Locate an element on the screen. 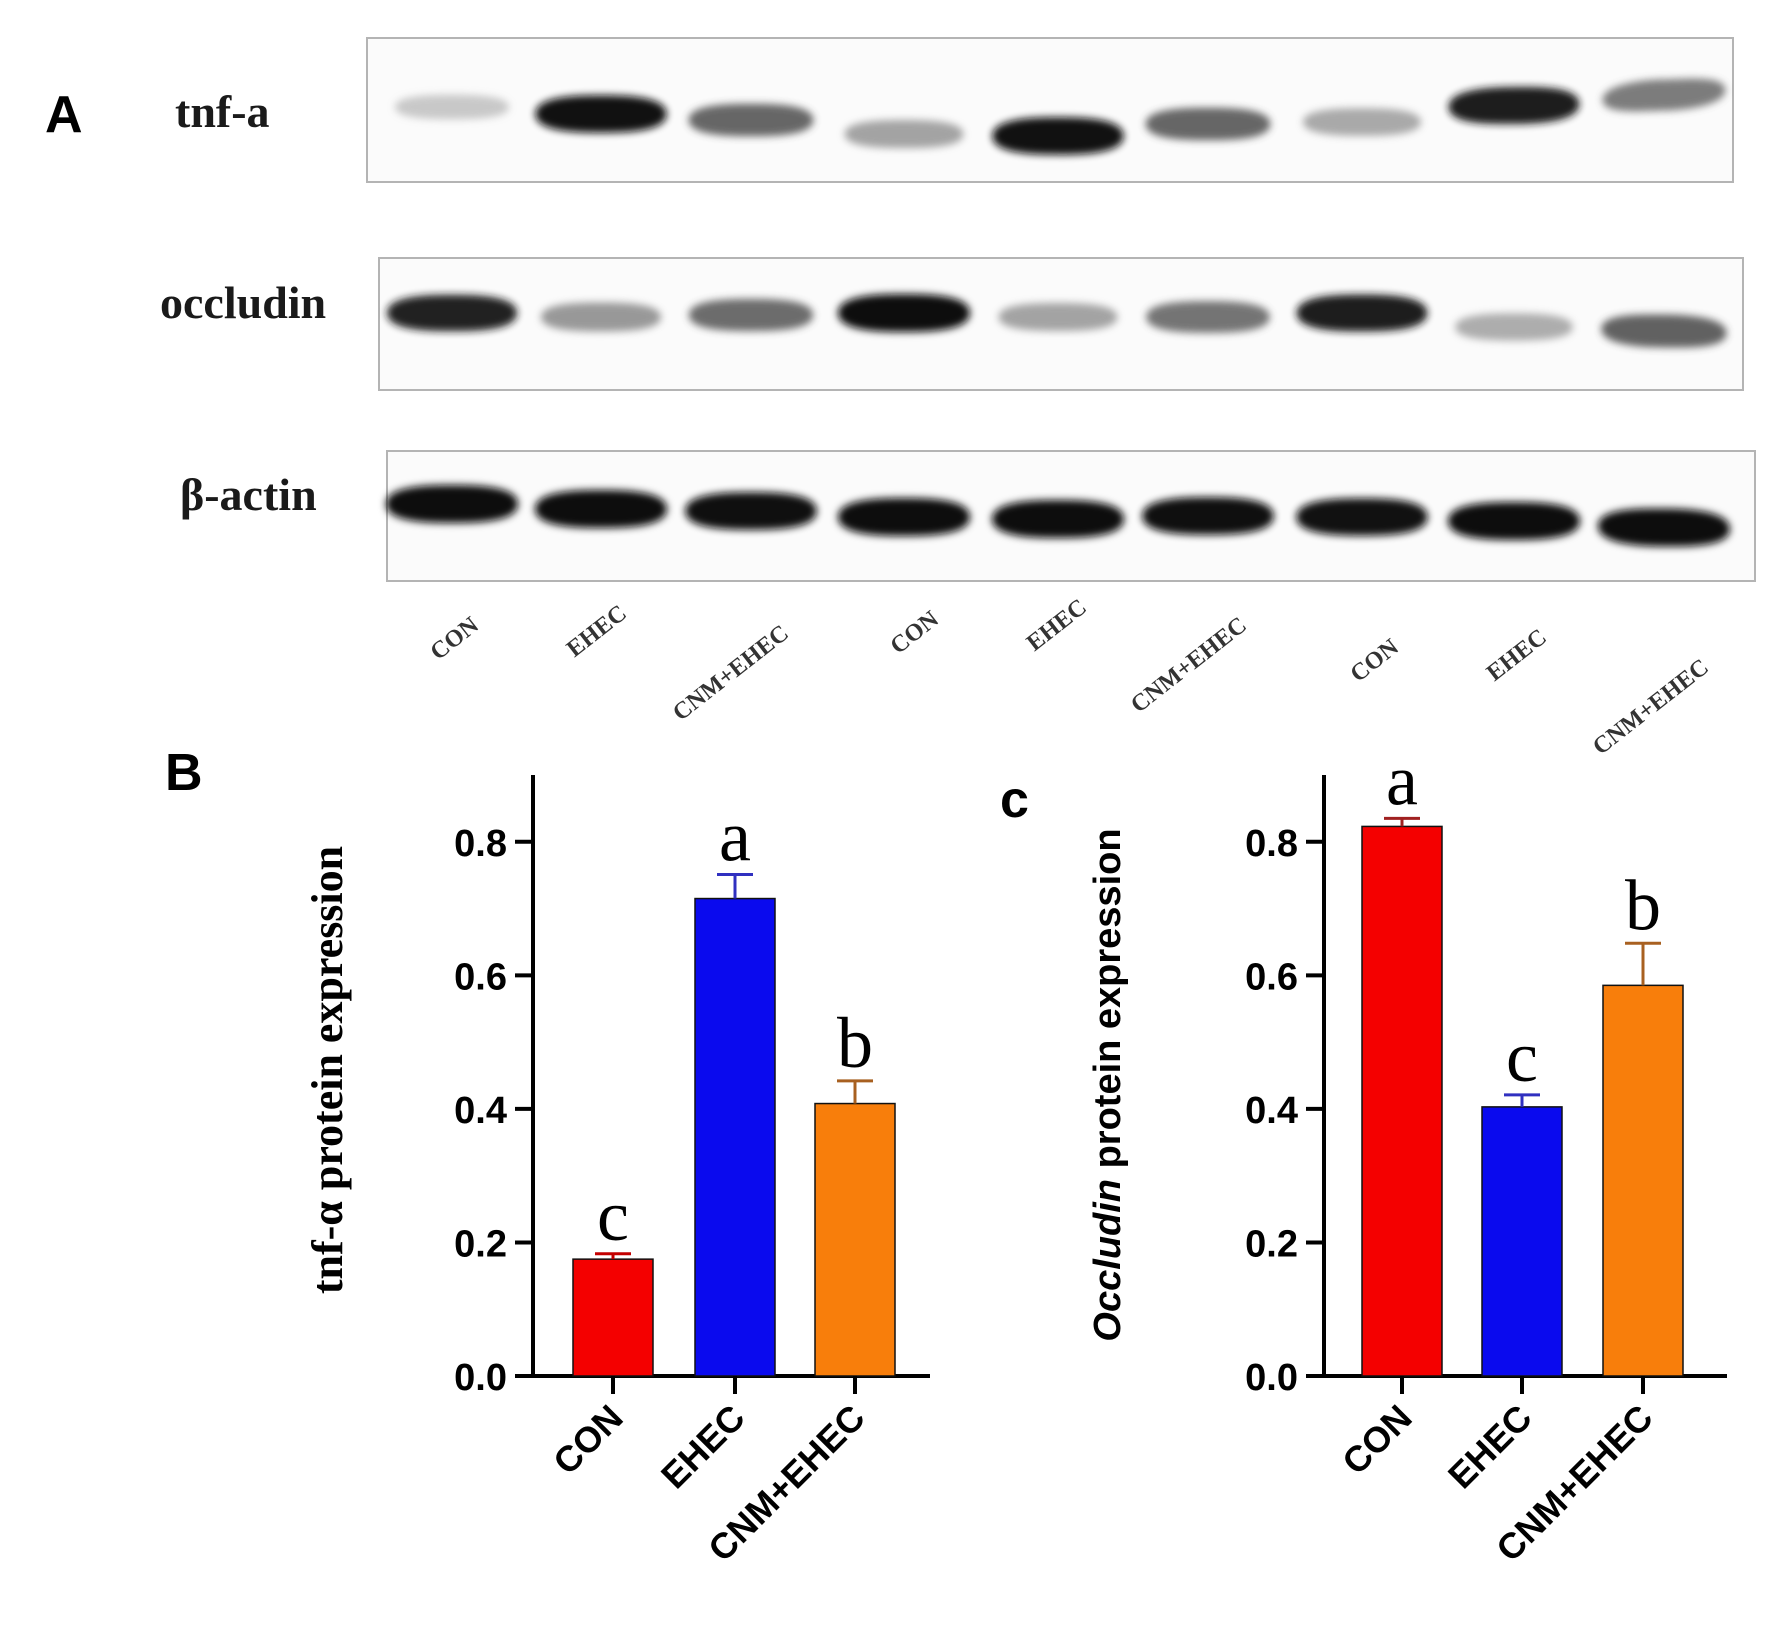  panel-label-b: B is located at coordinates (184, 773).